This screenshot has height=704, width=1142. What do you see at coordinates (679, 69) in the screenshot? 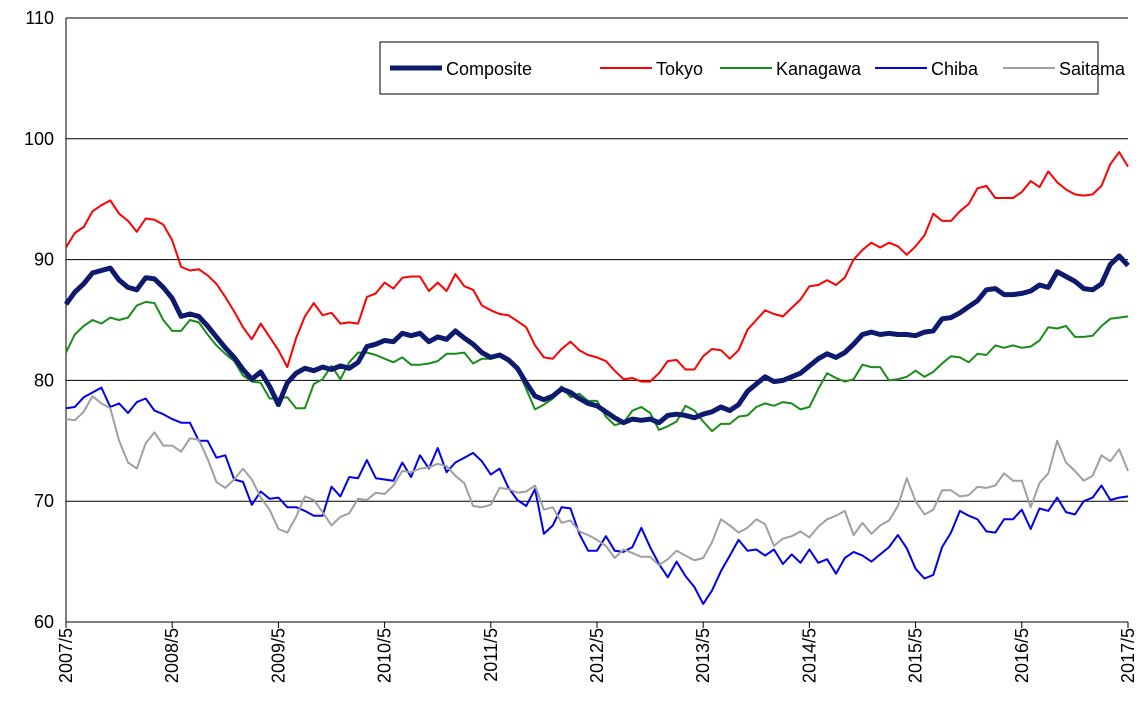
I see `legend-label: Tokyo` at bounding box center [679, 69].